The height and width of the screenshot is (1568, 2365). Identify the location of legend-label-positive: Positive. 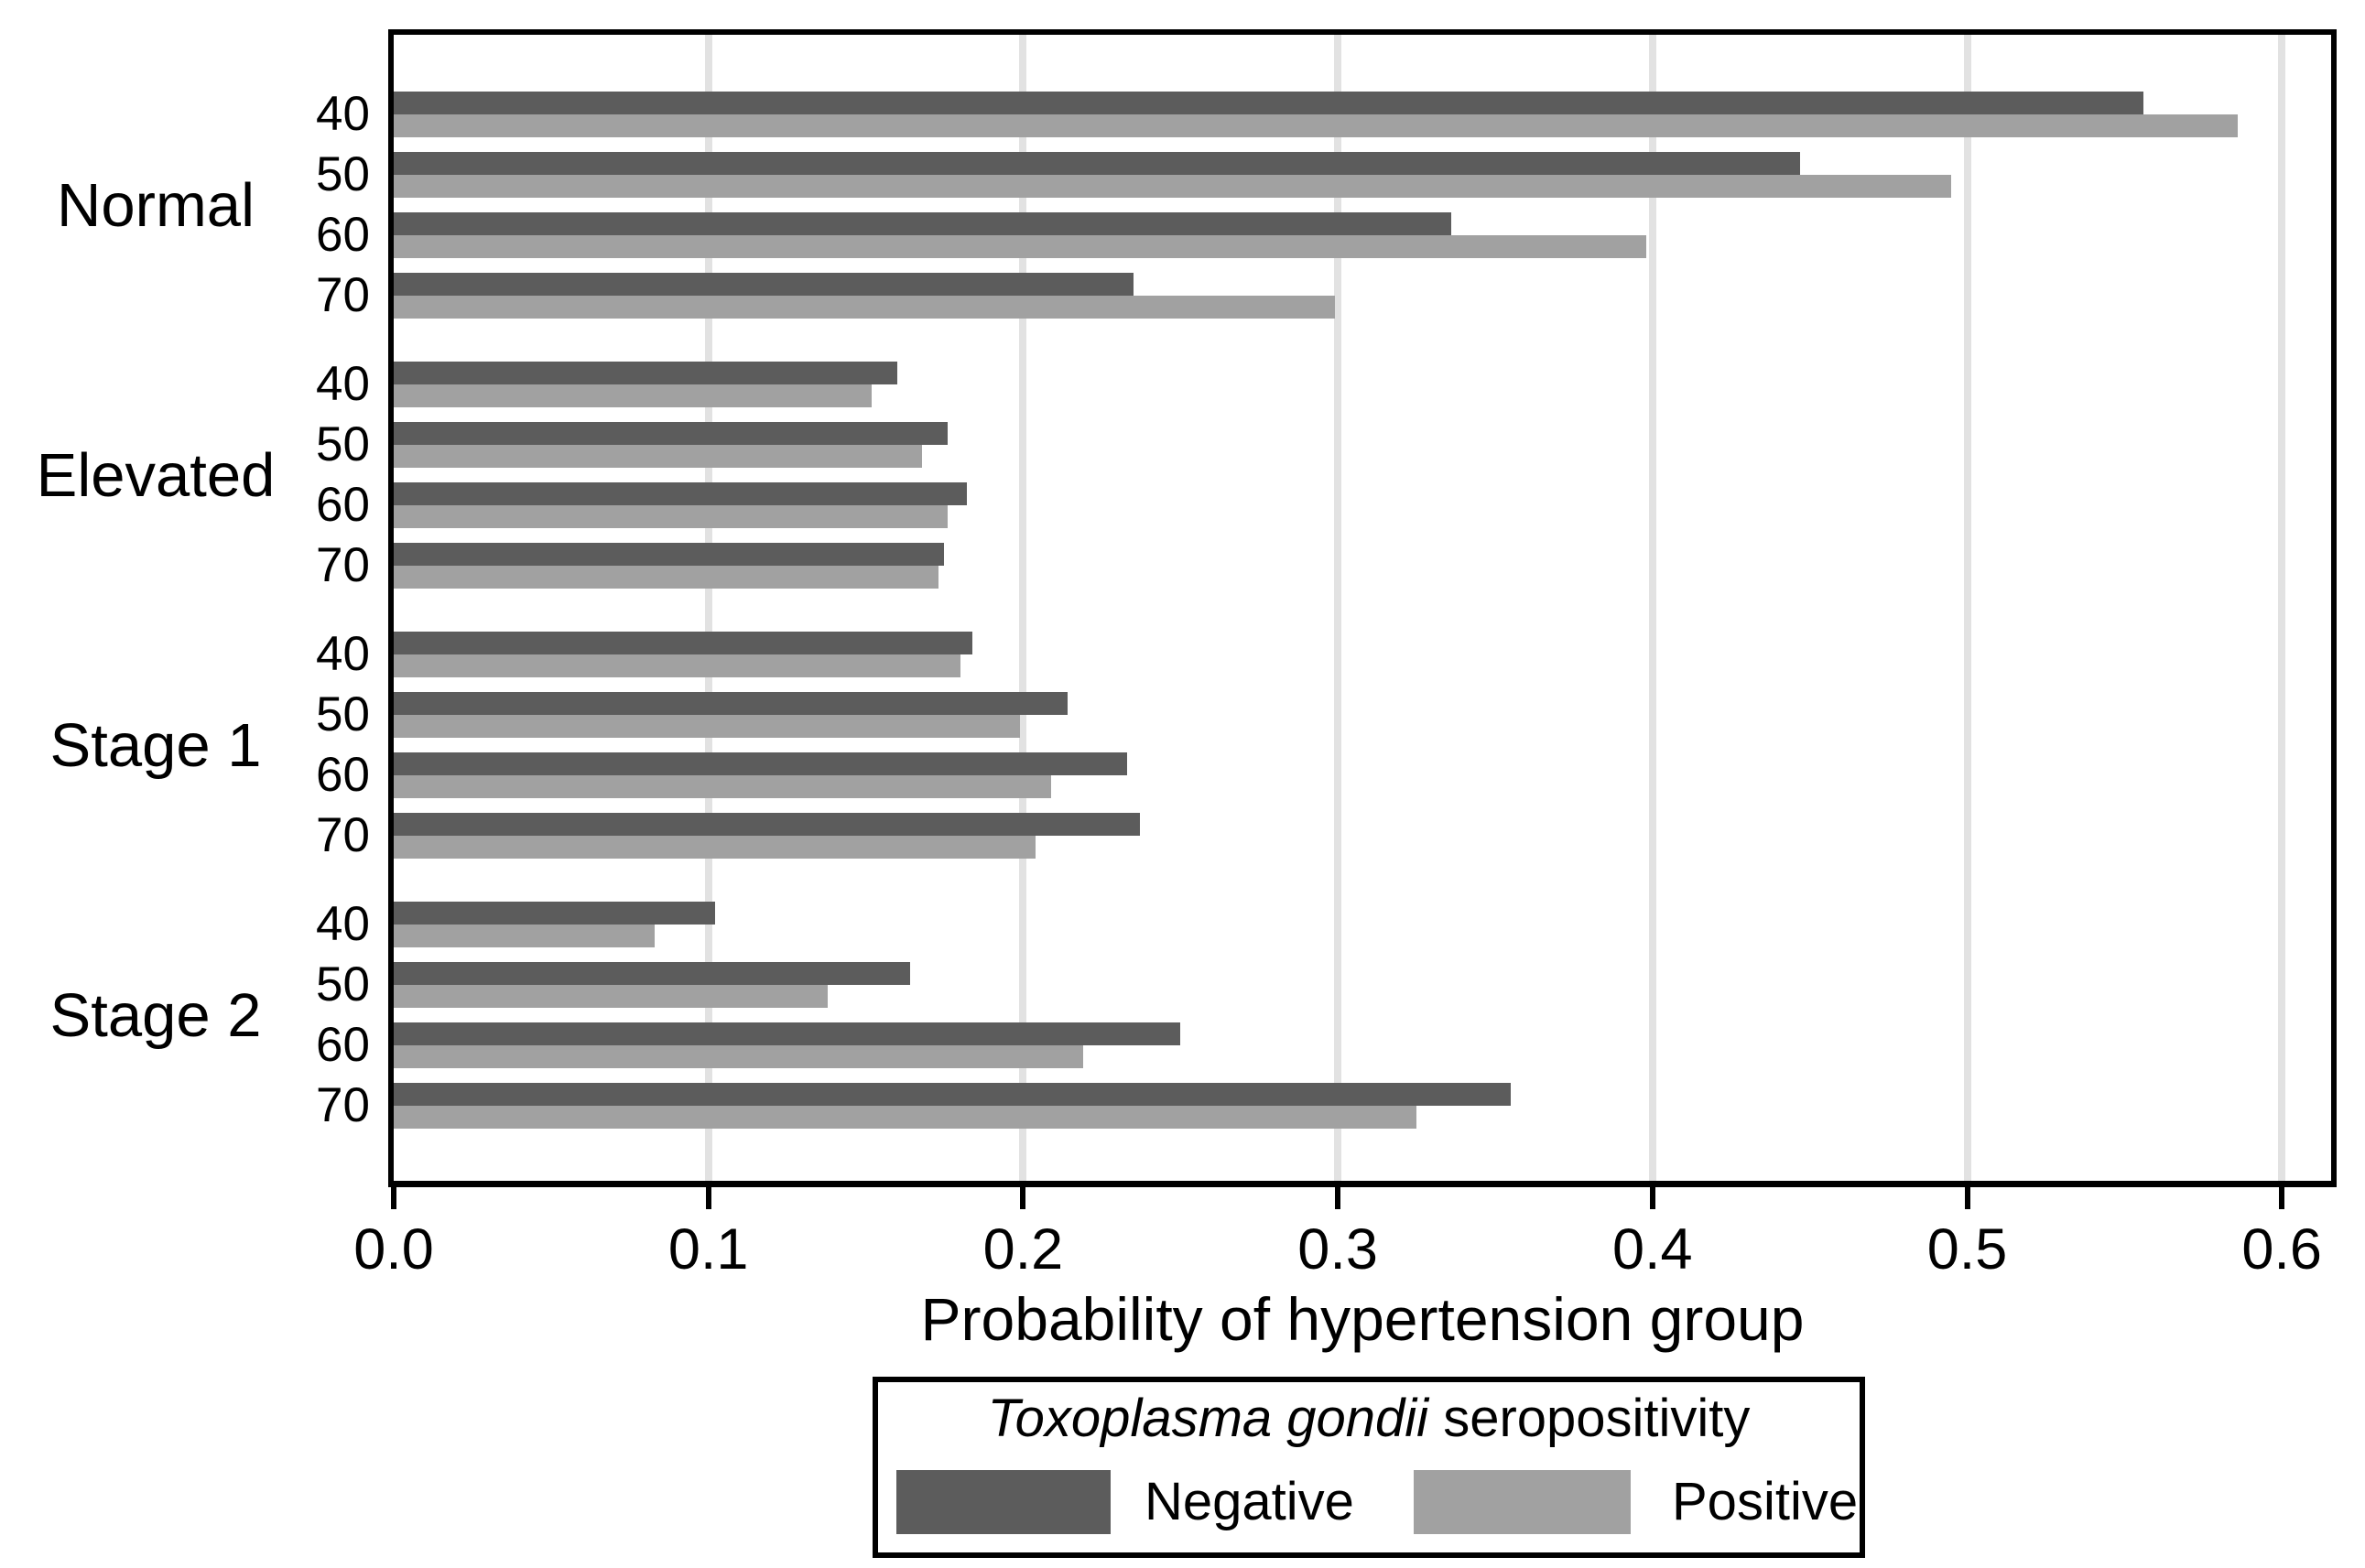
(1765, 1502).